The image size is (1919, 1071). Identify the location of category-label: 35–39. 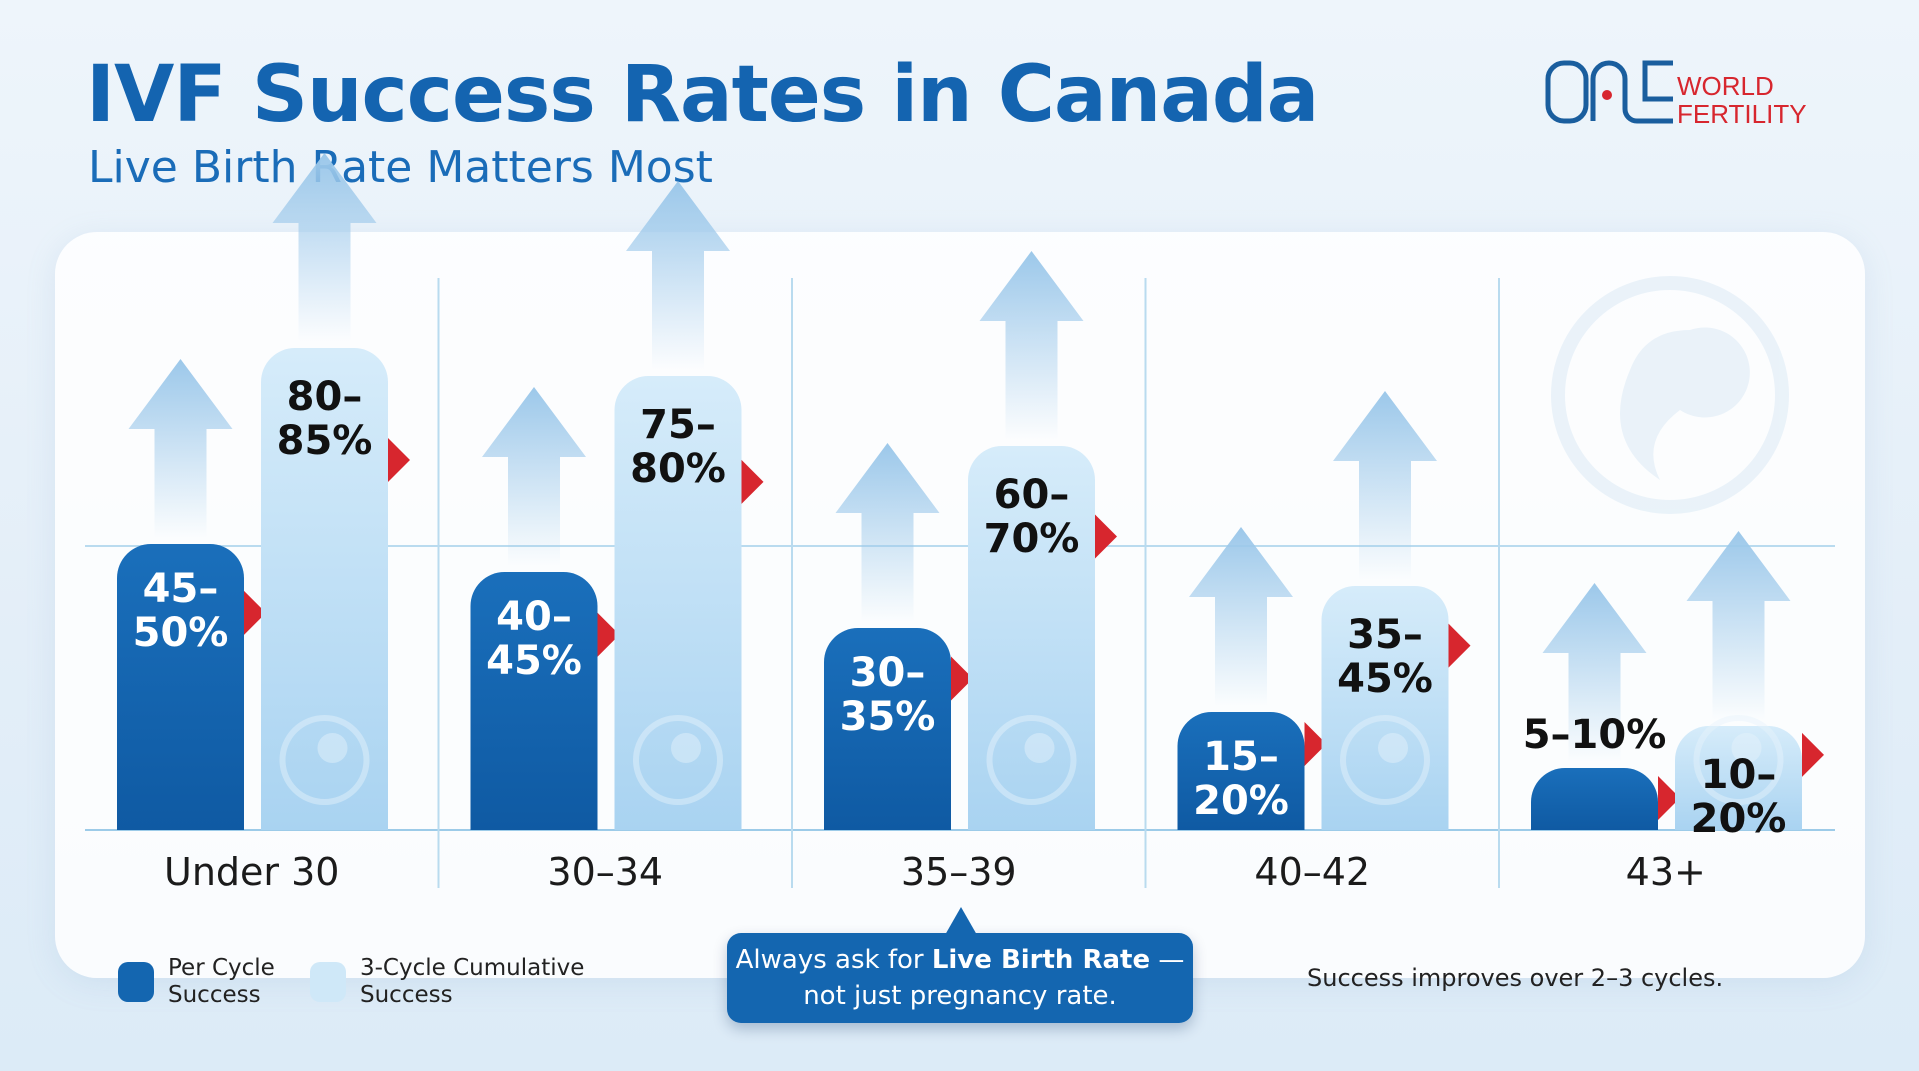
(959, 872).